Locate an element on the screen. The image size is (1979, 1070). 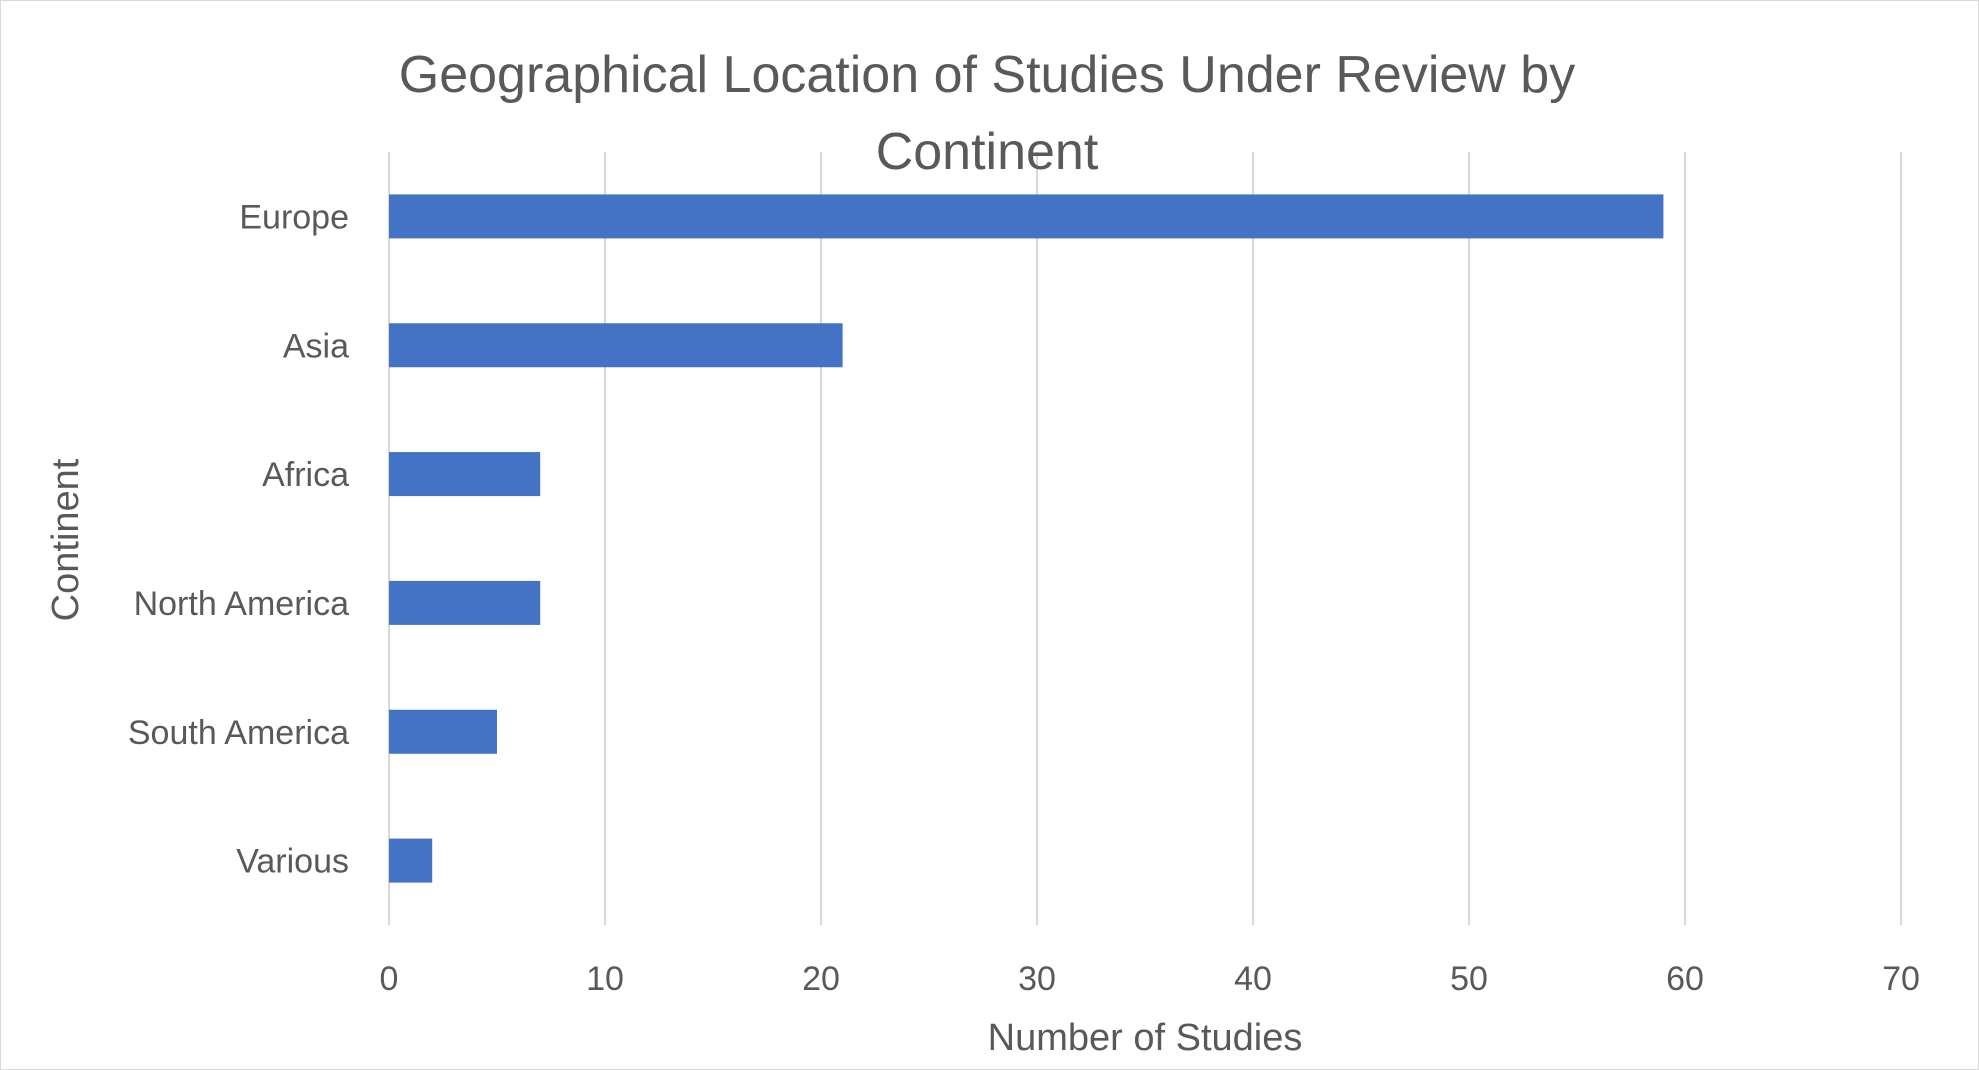
y-category-label: South America is located at coordinates (238, 733).